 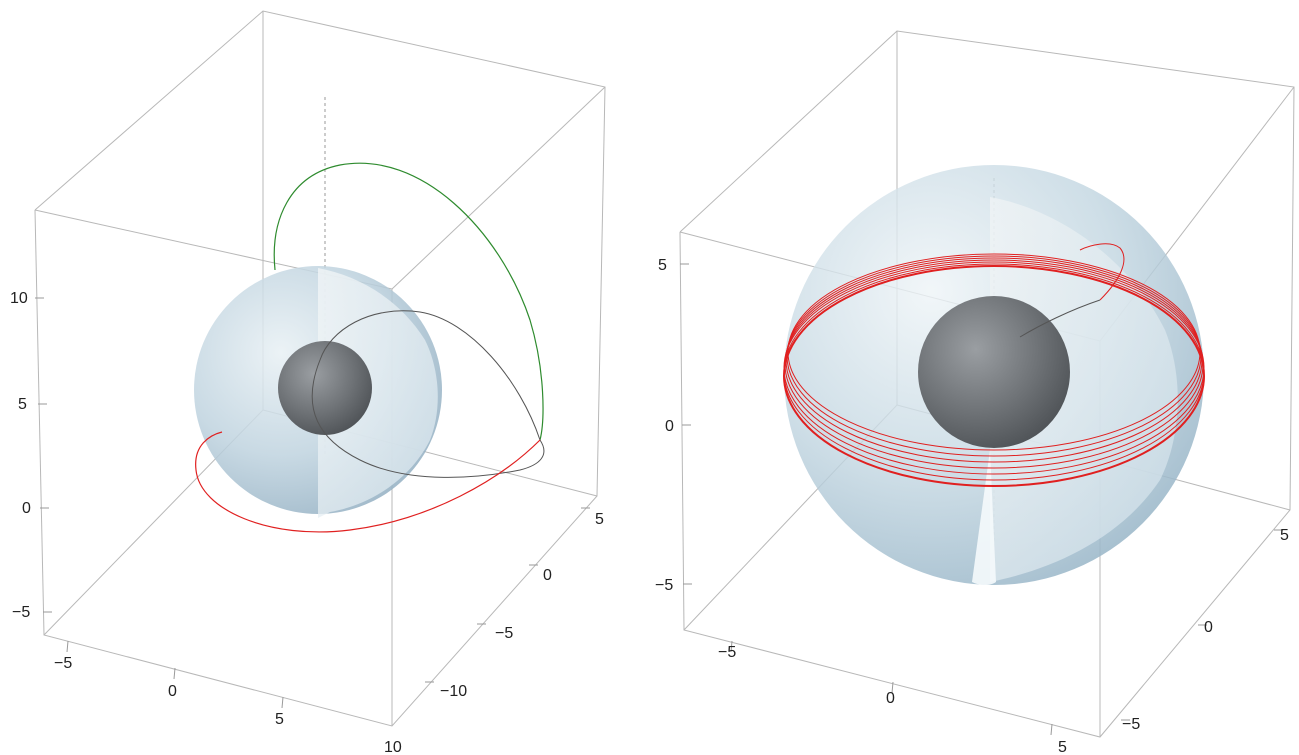 What do you see at coordinates (453, 691) in the screenshot?
I see `left-dtick-label: −10` at bounding box center [453, 691].